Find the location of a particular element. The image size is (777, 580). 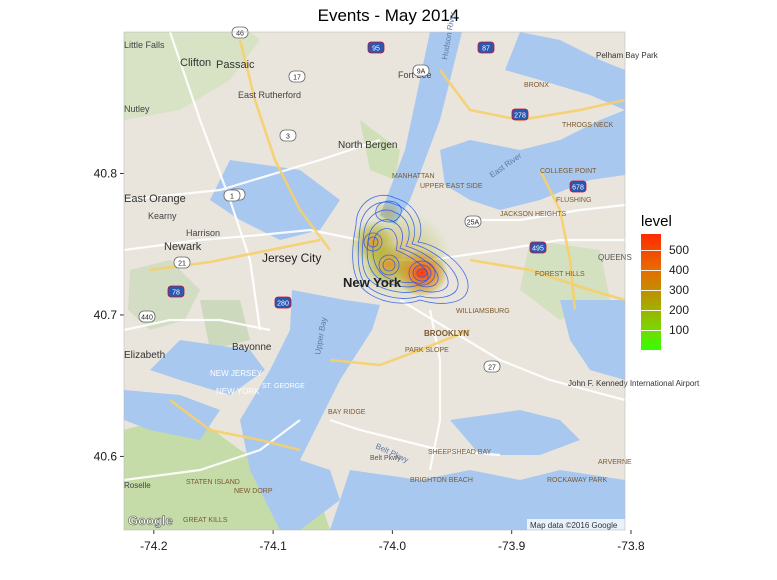

density-contours is located at coordinates (410, 249).